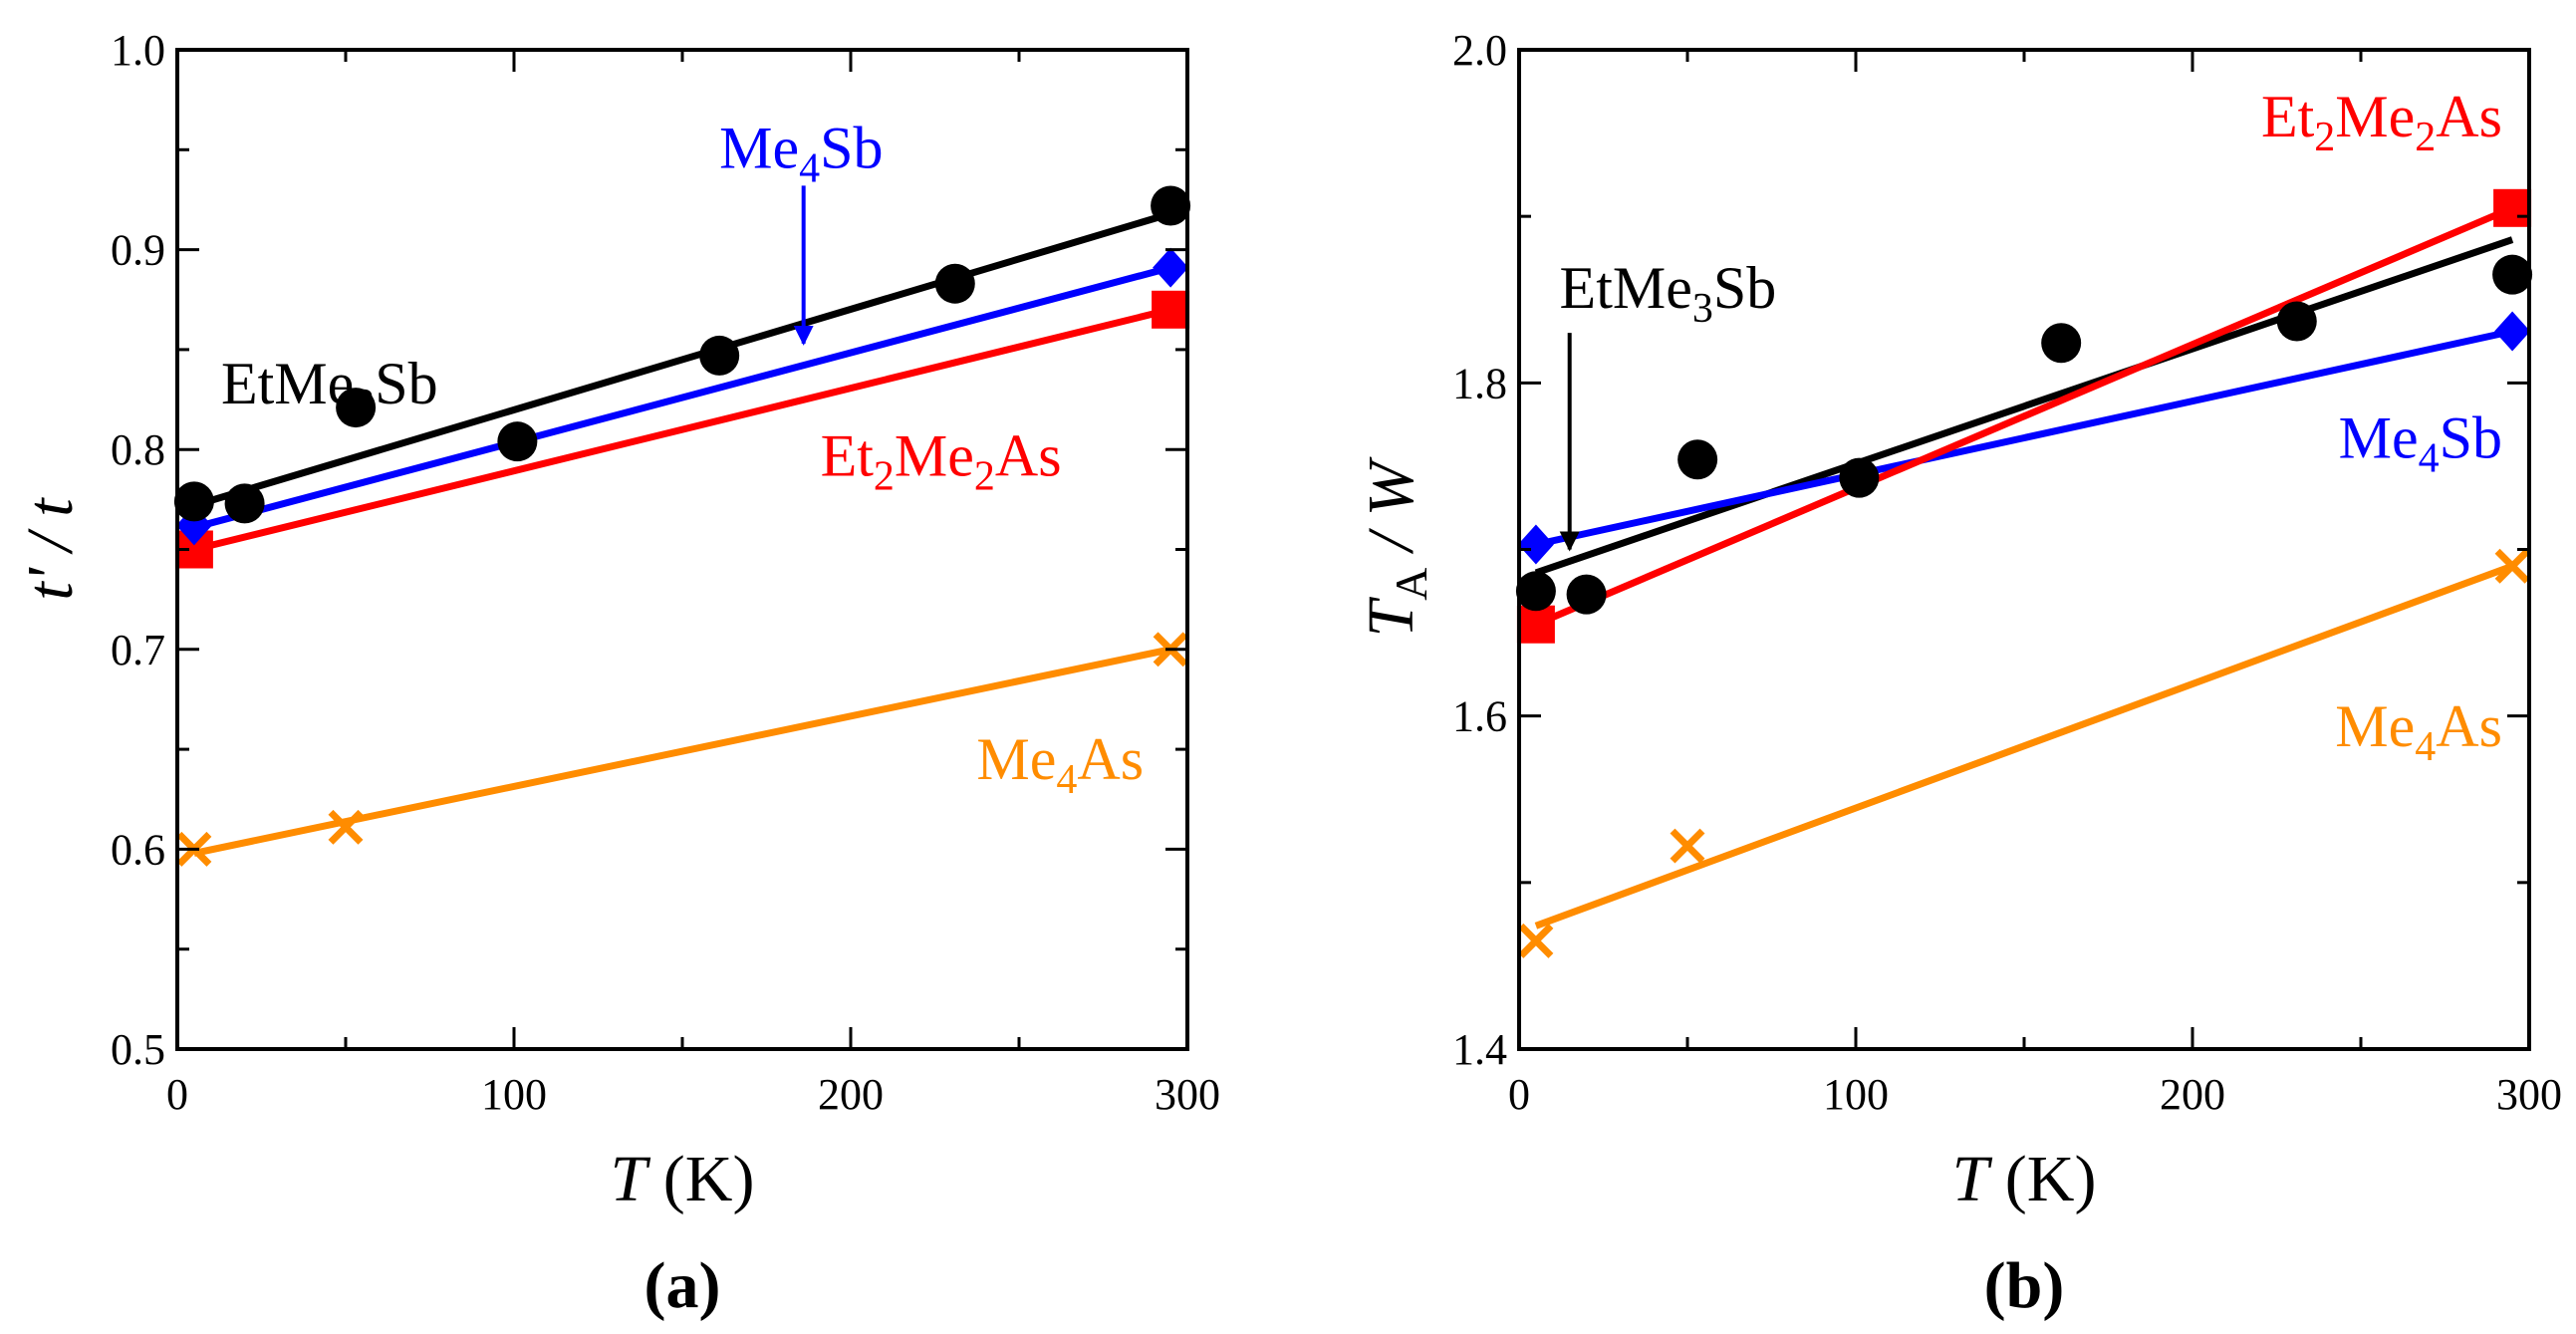 Image resolution: width=2576 pixels, height=1334 pixels. Describe the element at coordinates (138, 650) in the screenshot. I see `panel-a-y-tick-label: 0.7` at that location.